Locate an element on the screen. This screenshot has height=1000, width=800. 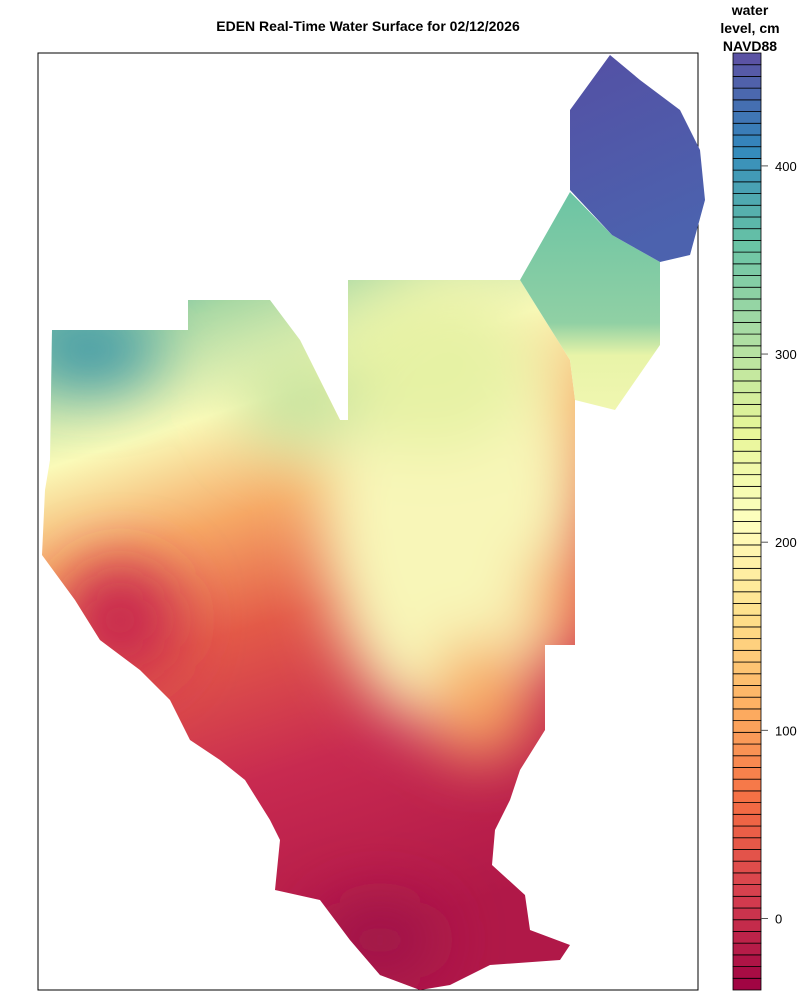
colorbar-tick-label: 0 is located at coordinates (778, 919).